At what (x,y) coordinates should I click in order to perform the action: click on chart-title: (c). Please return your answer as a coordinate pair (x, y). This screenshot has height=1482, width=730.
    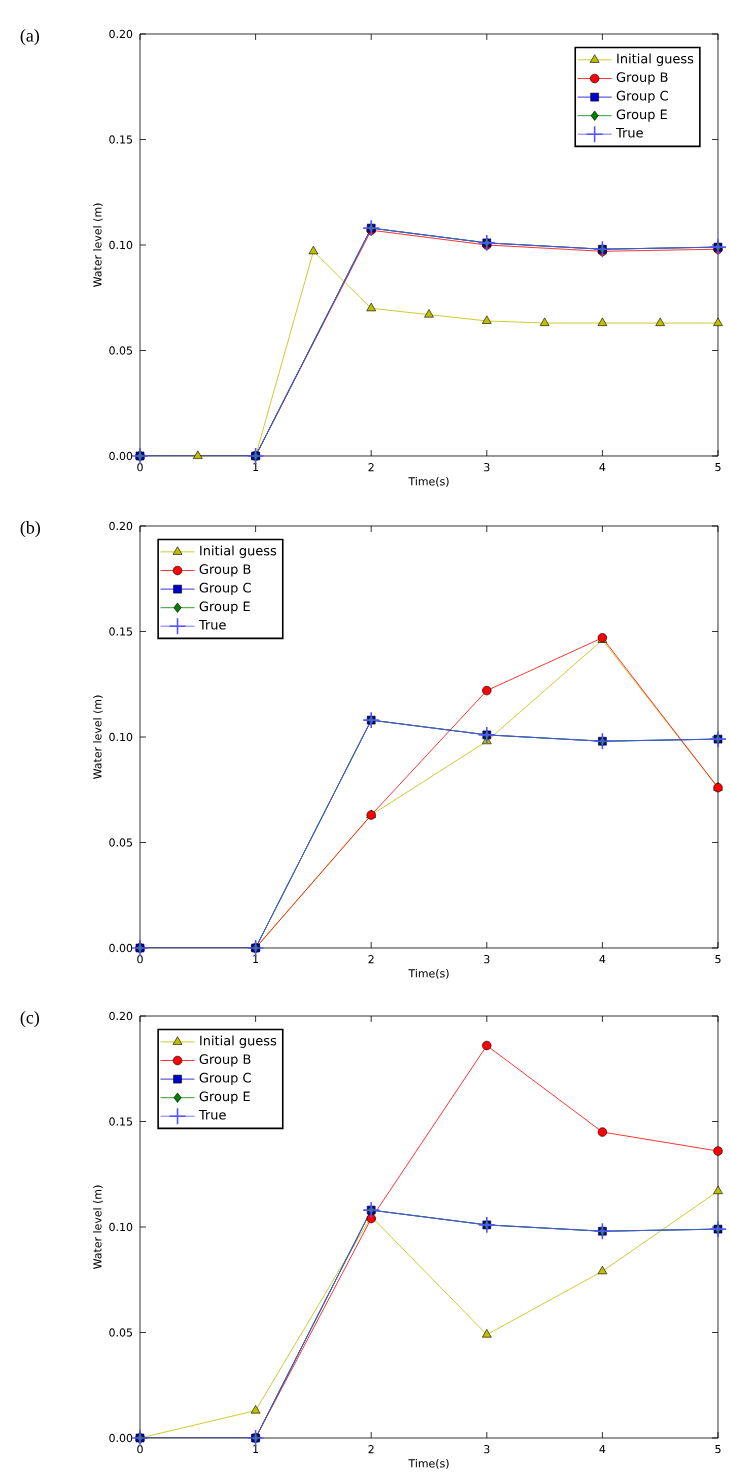
    Looking at the image, I should click on (29, 1019).